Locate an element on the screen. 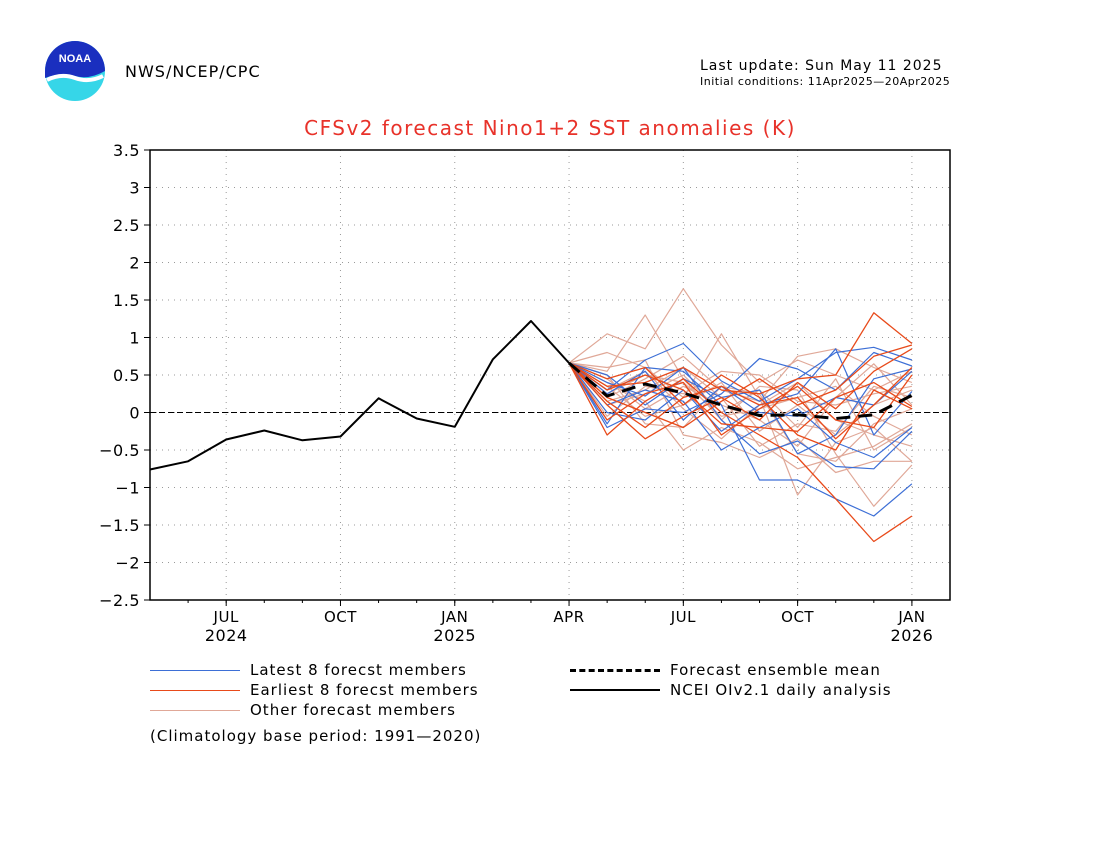 The width and height of the screenshot is (1100, 850). ensemble-mean-line is located at coordinates (740, 390).